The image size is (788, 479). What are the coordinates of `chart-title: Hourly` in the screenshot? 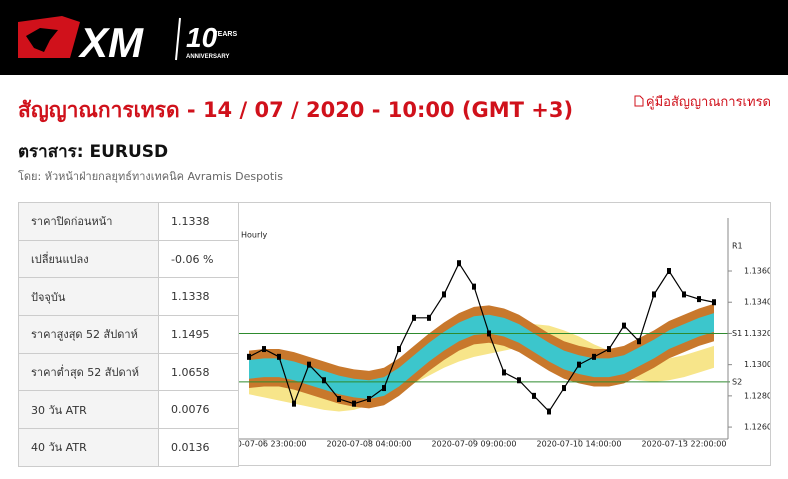 It's located at (254, 235).